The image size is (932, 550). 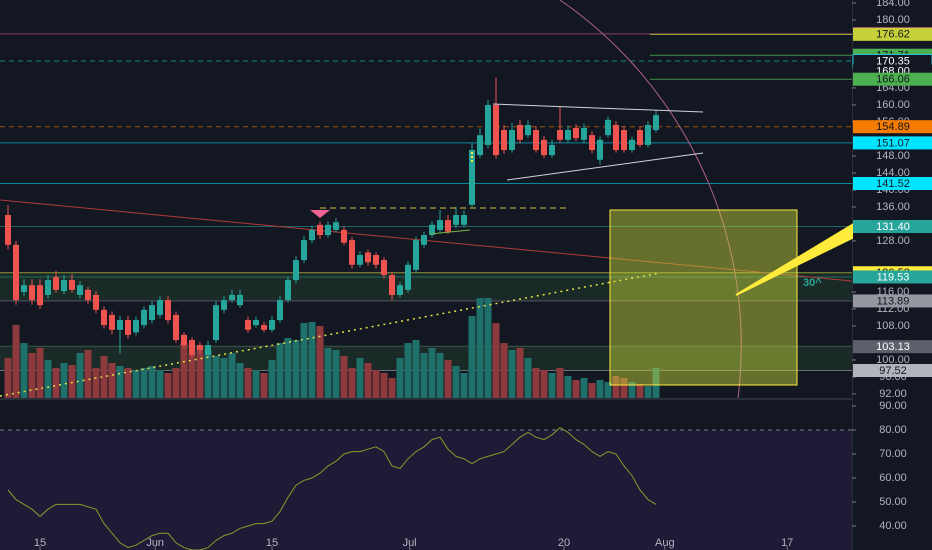 I want to click on price-label: 119.53, so click(x=893, y=277).